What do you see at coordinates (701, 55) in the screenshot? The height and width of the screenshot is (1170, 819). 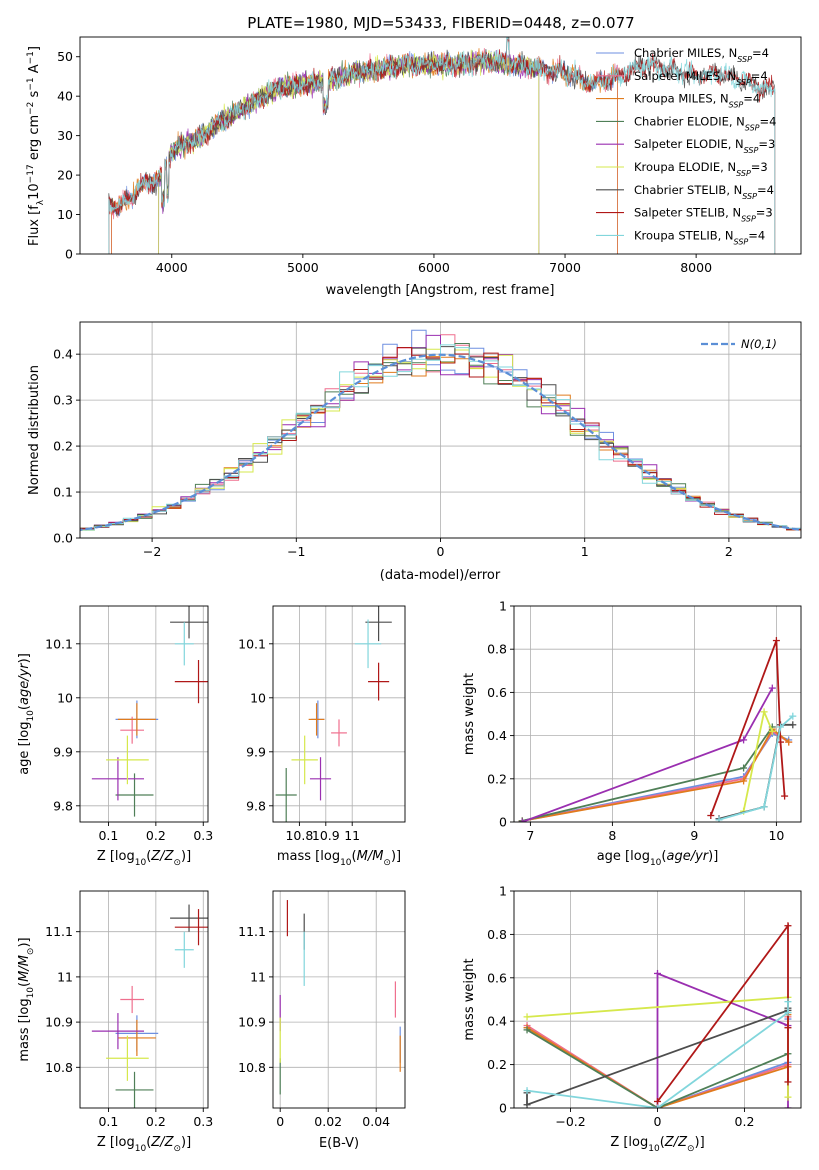 I see `legend-label: Chabrier MILES, NSSP=4` at bounding box center [701, 55].